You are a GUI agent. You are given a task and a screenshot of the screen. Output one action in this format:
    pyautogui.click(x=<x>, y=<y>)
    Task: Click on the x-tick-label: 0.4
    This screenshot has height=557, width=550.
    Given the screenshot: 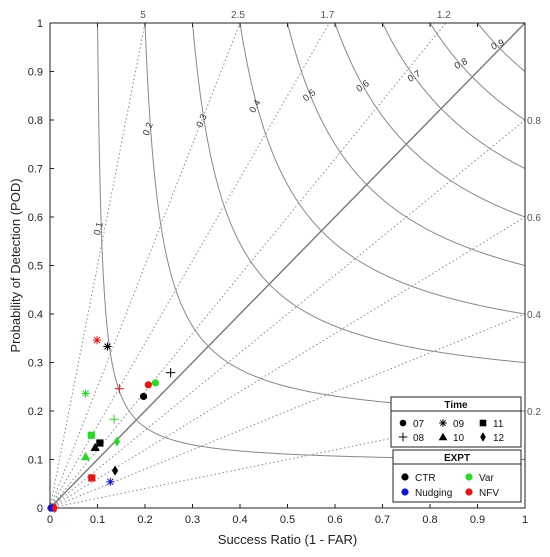 What is the action you would take?
    pyautogui.click(x=239, y=520)
    